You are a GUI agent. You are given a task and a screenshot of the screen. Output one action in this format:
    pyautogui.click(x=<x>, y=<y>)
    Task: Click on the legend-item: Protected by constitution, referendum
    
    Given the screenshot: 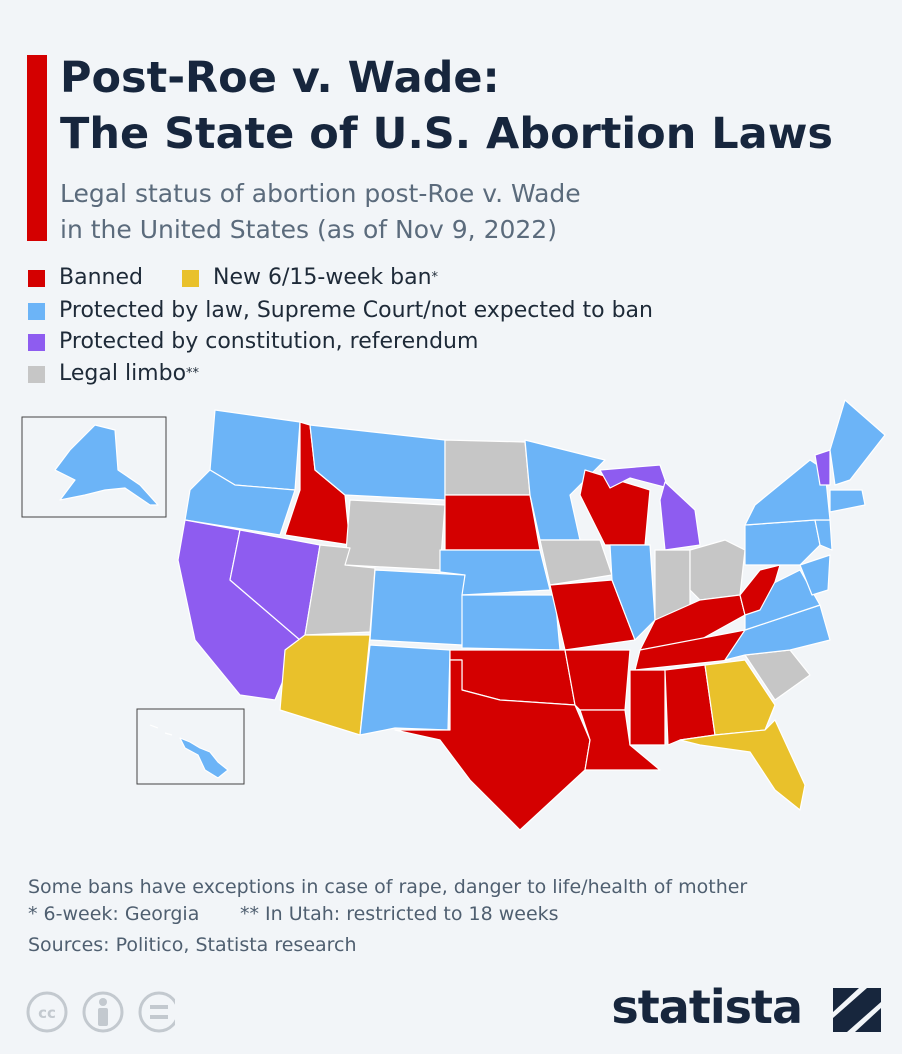 What is the action you would take?
    pyautogui.click(x=253, y=342)
    